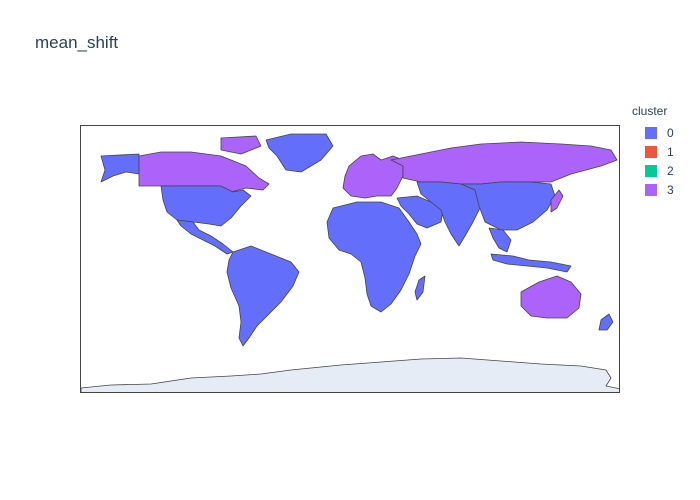 This screenshot has width=700, height=500. I want to click on chart-title: mean_shift, so click(77, 42).